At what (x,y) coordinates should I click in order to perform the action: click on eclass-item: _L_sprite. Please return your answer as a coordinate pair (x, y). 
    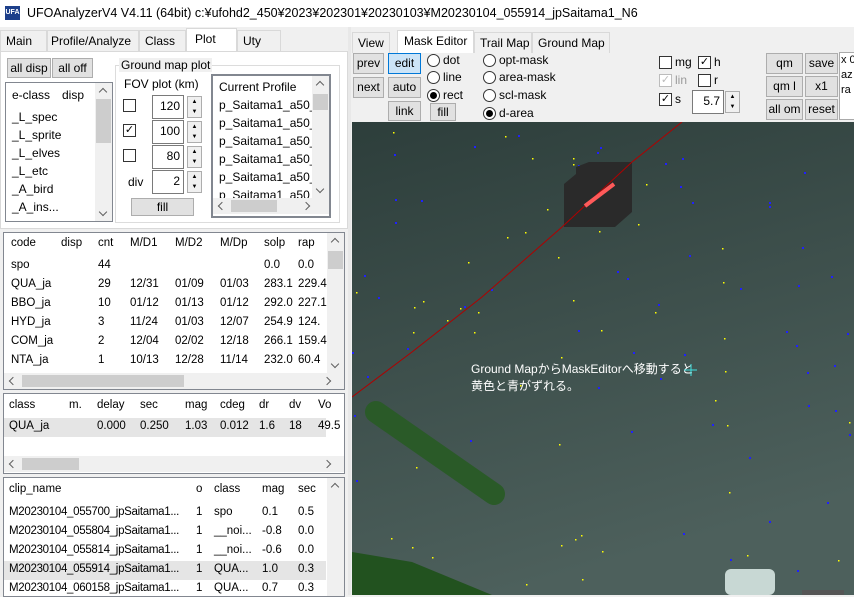
    Looking at the image, I should click on (37, 135).